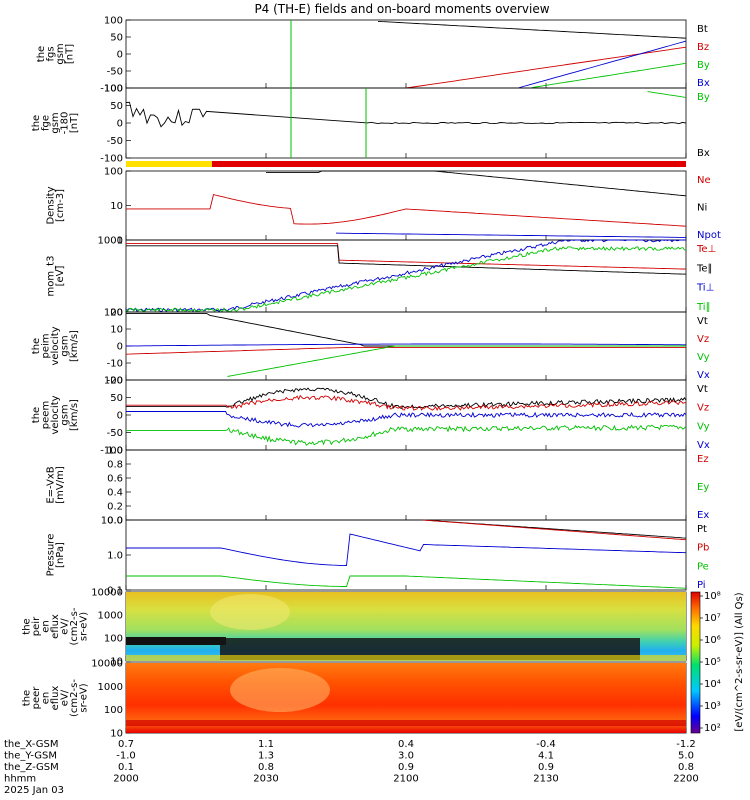 The height and width of the screenshot is (800, 750). I want to click on footer-value: 2200, so click(685, 779).